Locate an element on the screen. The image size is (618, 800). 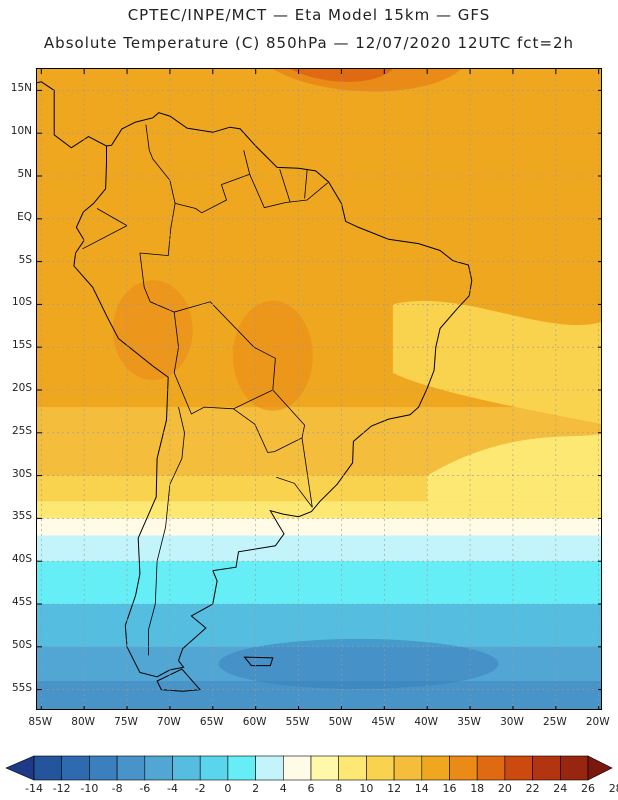
central-america-coastline is located at coordinates (72, 115).